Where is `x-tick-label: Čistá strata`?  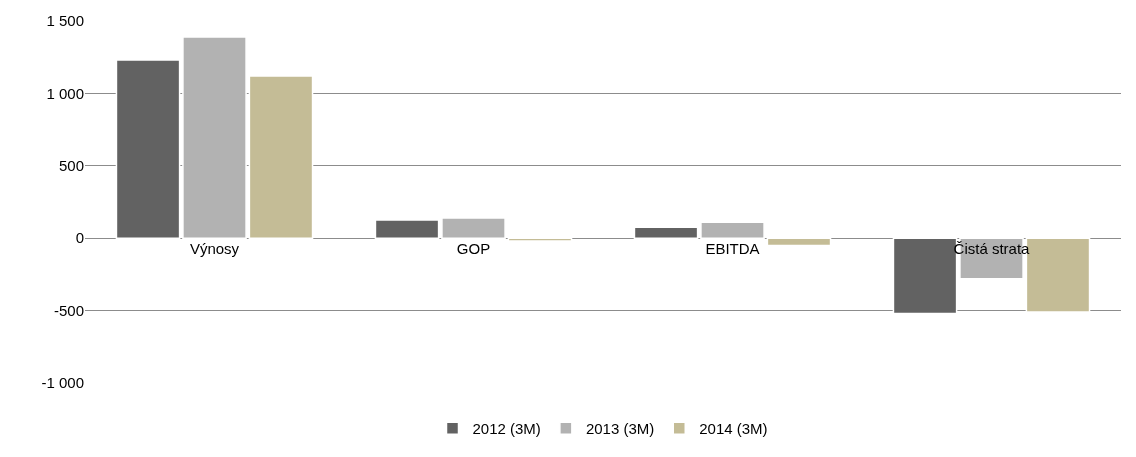
x-tick-label: Čistá strata is located at coordinates (992, 249).